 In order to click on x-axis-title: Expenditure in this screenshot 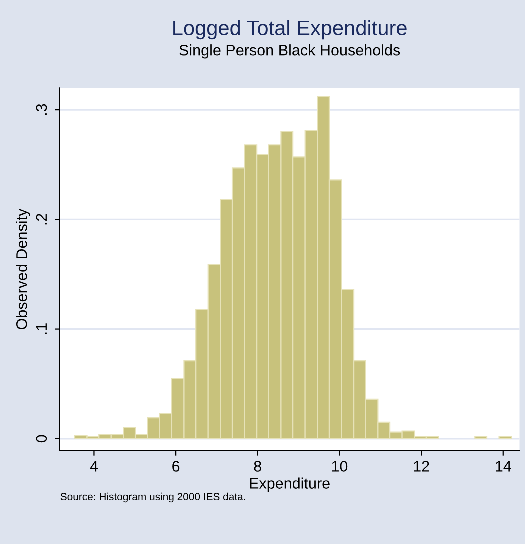, I will do `click(290, 485)`.